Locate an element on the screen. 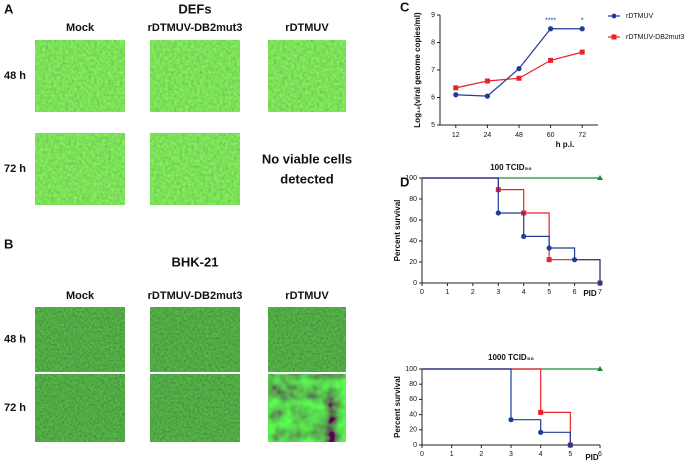 The height and width of the screenshot is (476, 696). panel-label: B is located at coordinates (8, 243).